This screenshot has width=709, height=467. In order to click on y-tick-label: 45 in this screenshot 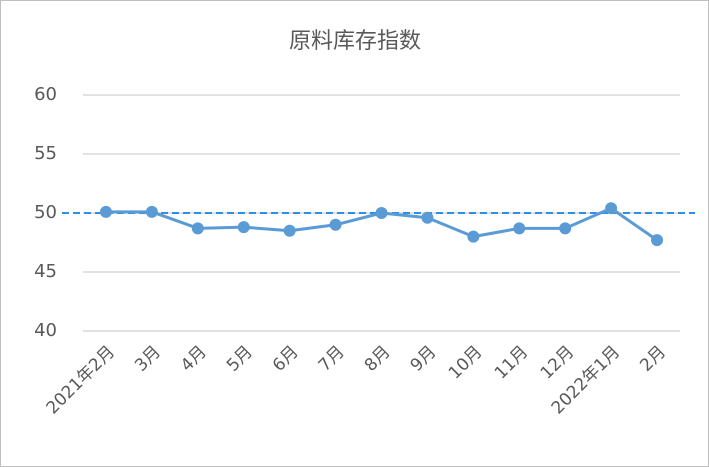, I will do `click(45, 271)`.